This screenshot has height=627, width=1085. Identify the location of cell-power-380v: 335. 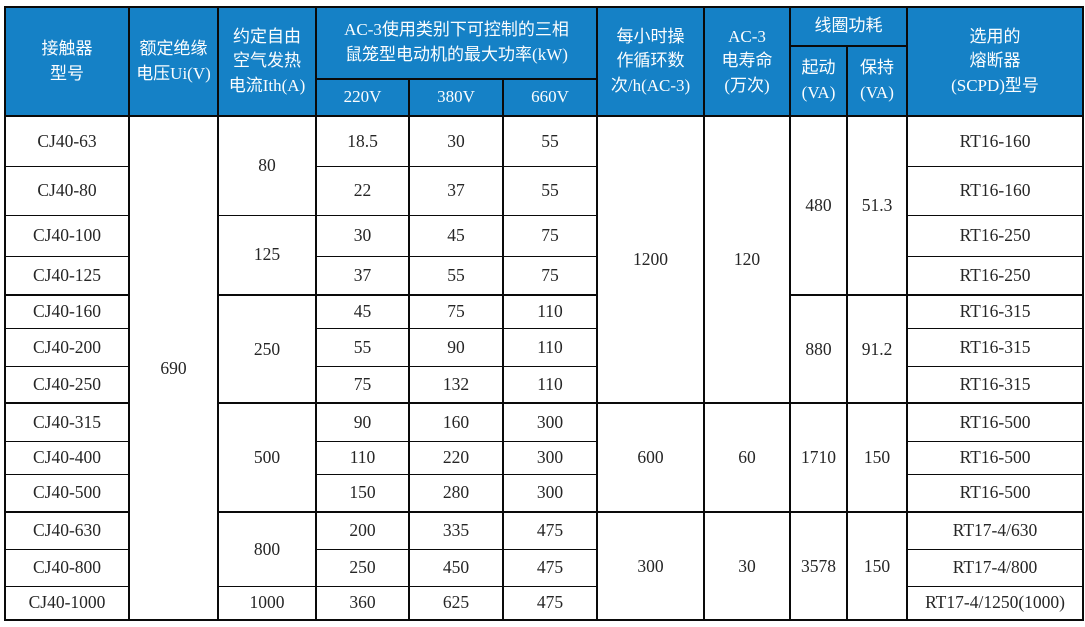
(456, 530).